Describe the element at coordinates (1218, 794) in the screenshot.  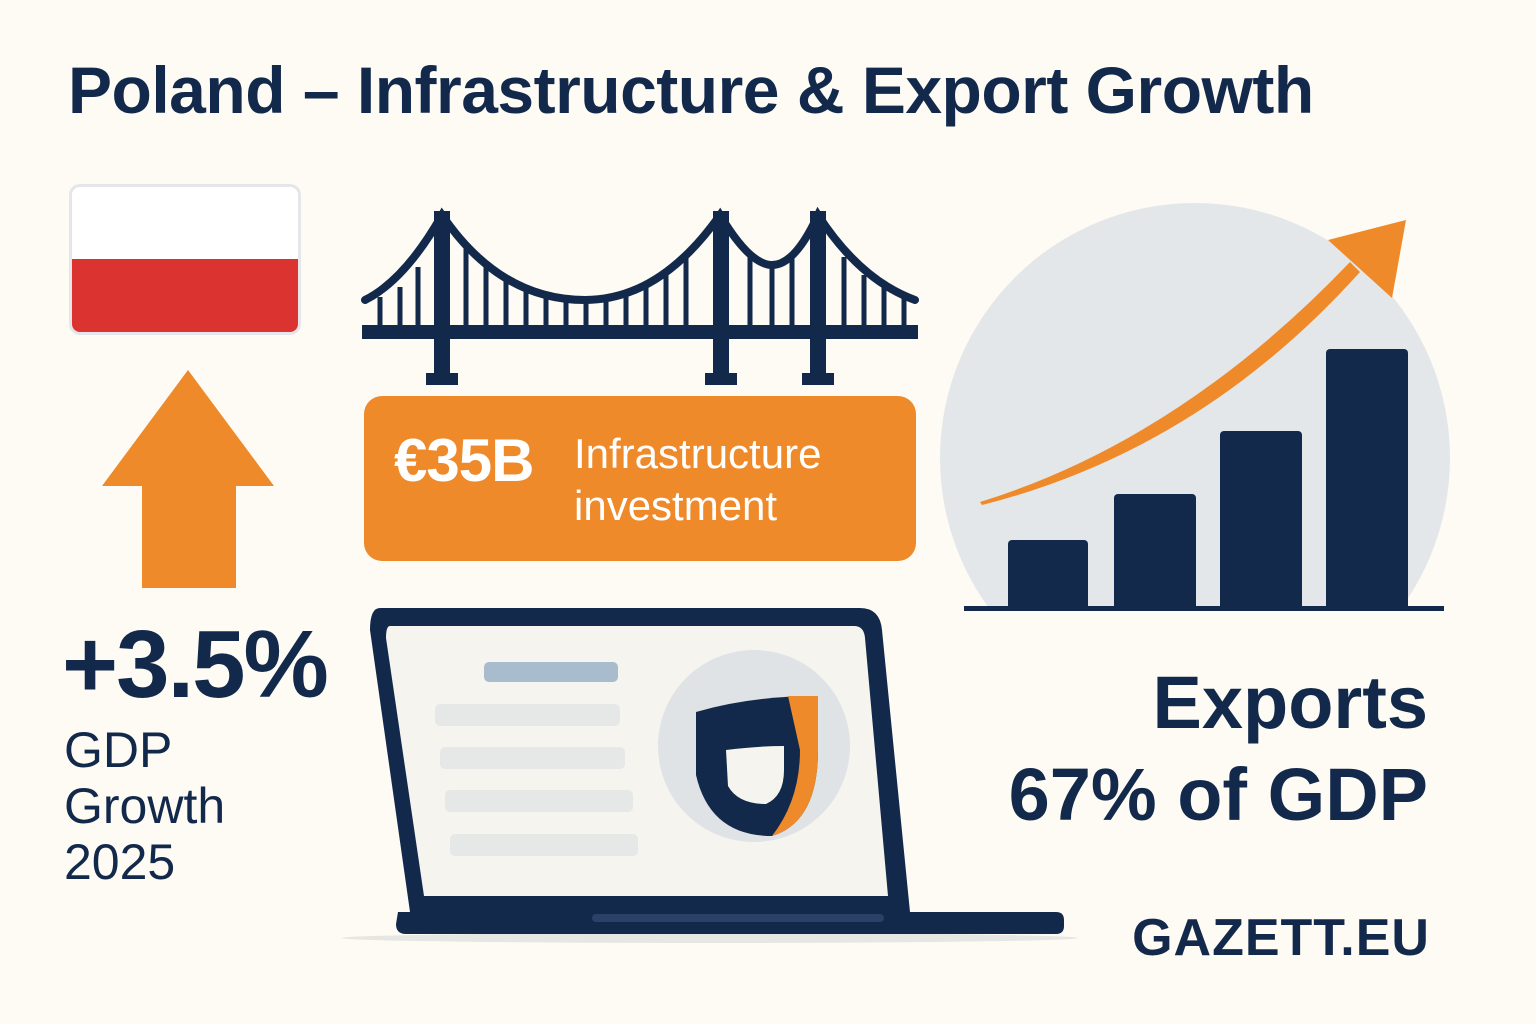
I see `exports-value: 67% of GDP` at that location.